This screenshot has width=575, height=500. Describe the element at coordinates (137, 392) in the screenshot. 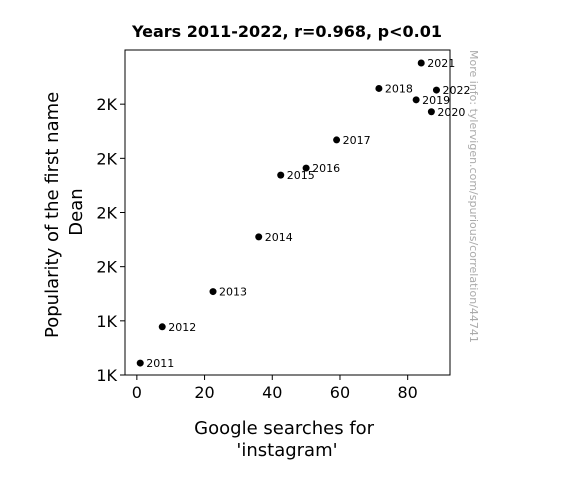

I see `x-tick-label: 0` at that location.